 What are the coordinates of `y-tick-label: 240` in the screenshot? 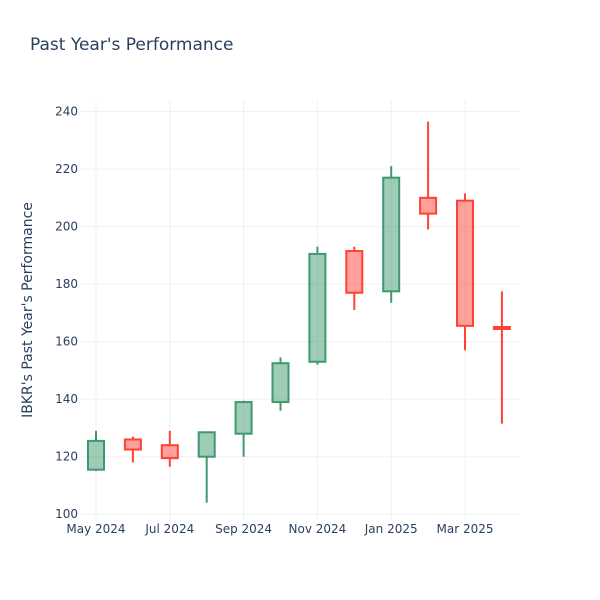 It's located at (66, 112).